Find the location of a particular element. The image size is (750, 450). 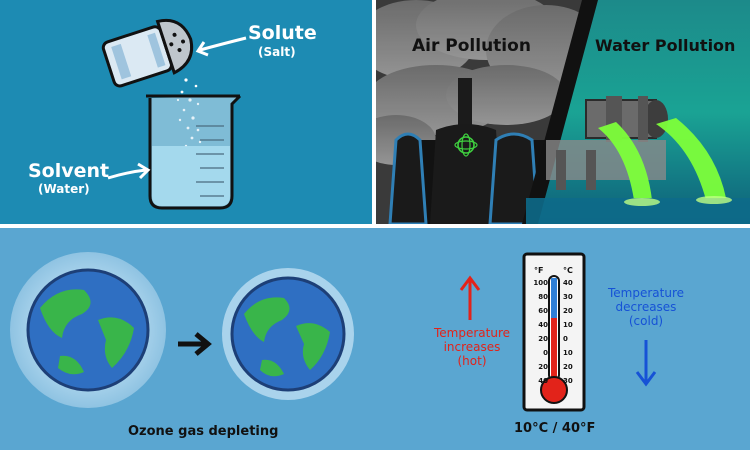

temperature-reading: 10°C / 40°F is located at coordinates (555, 428).